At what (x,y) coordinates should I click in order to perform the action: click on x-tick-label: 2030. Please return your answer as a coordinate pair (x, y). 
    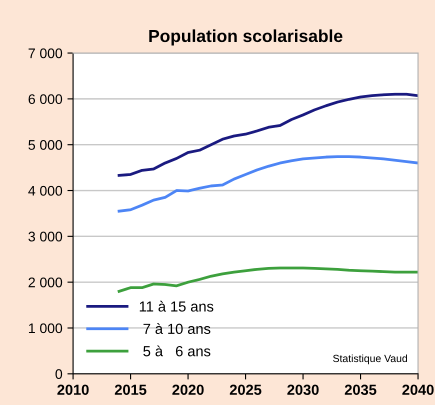
    Looking at the image, I should click on (303, 389).